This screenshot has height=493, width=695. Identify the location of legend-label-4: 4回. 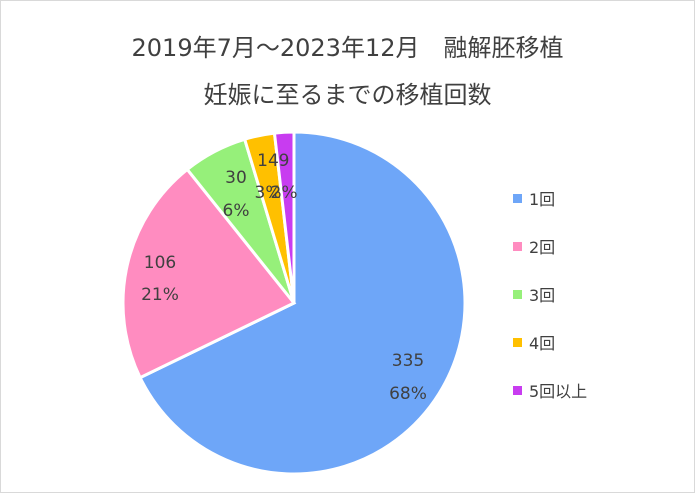
(542, 343).